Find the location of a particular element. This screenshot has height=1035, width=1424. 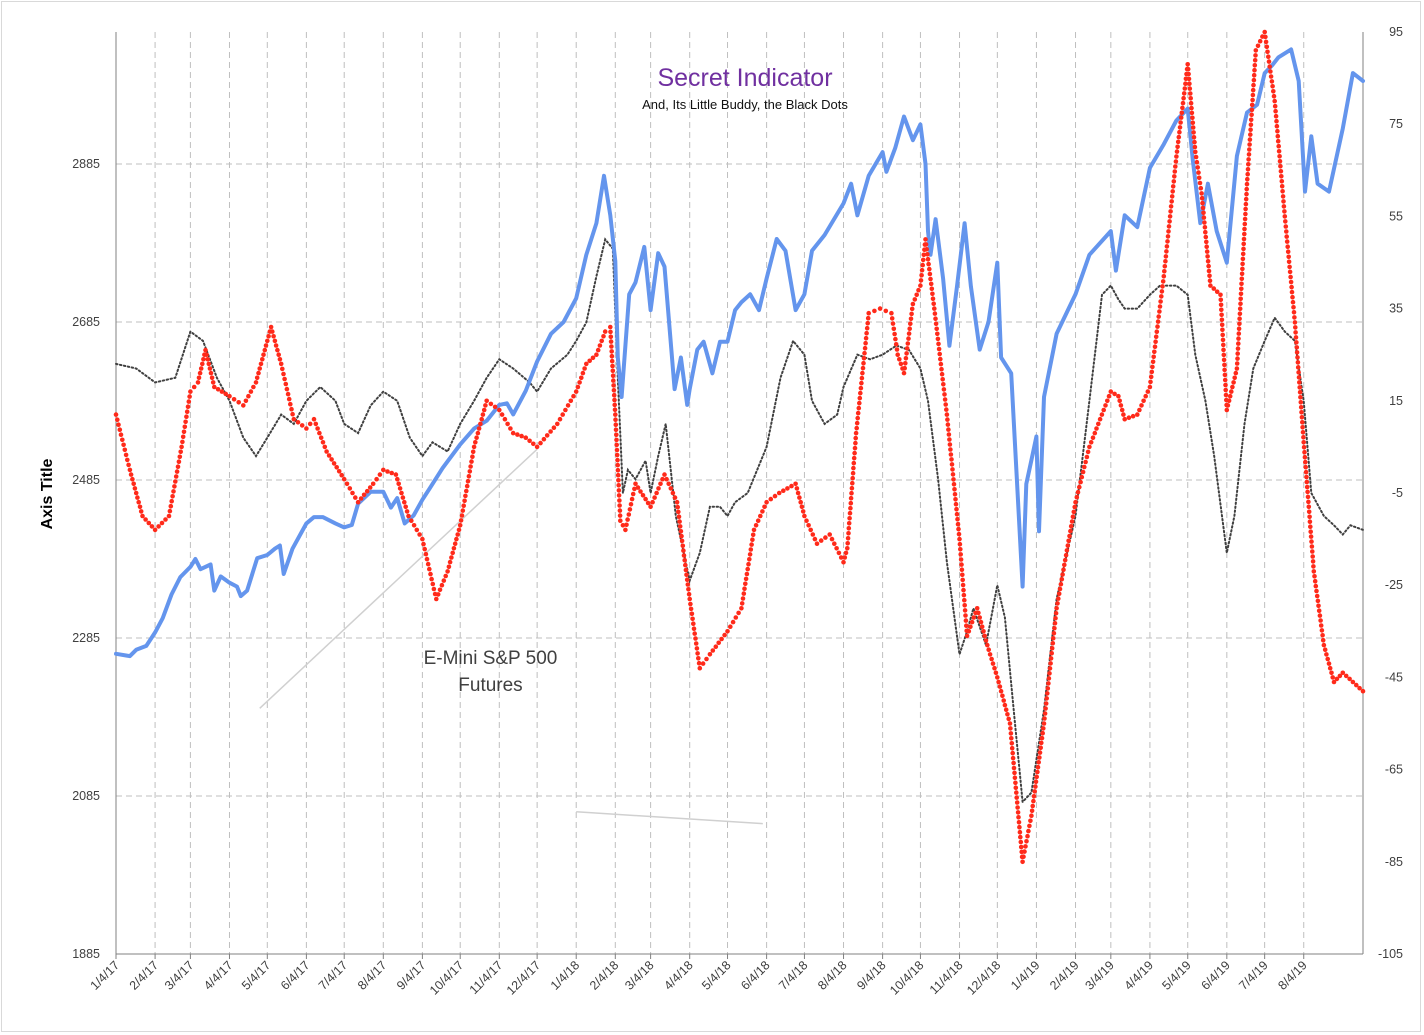

chart-title: Secret Indicator is located at coordinates (744, 78).